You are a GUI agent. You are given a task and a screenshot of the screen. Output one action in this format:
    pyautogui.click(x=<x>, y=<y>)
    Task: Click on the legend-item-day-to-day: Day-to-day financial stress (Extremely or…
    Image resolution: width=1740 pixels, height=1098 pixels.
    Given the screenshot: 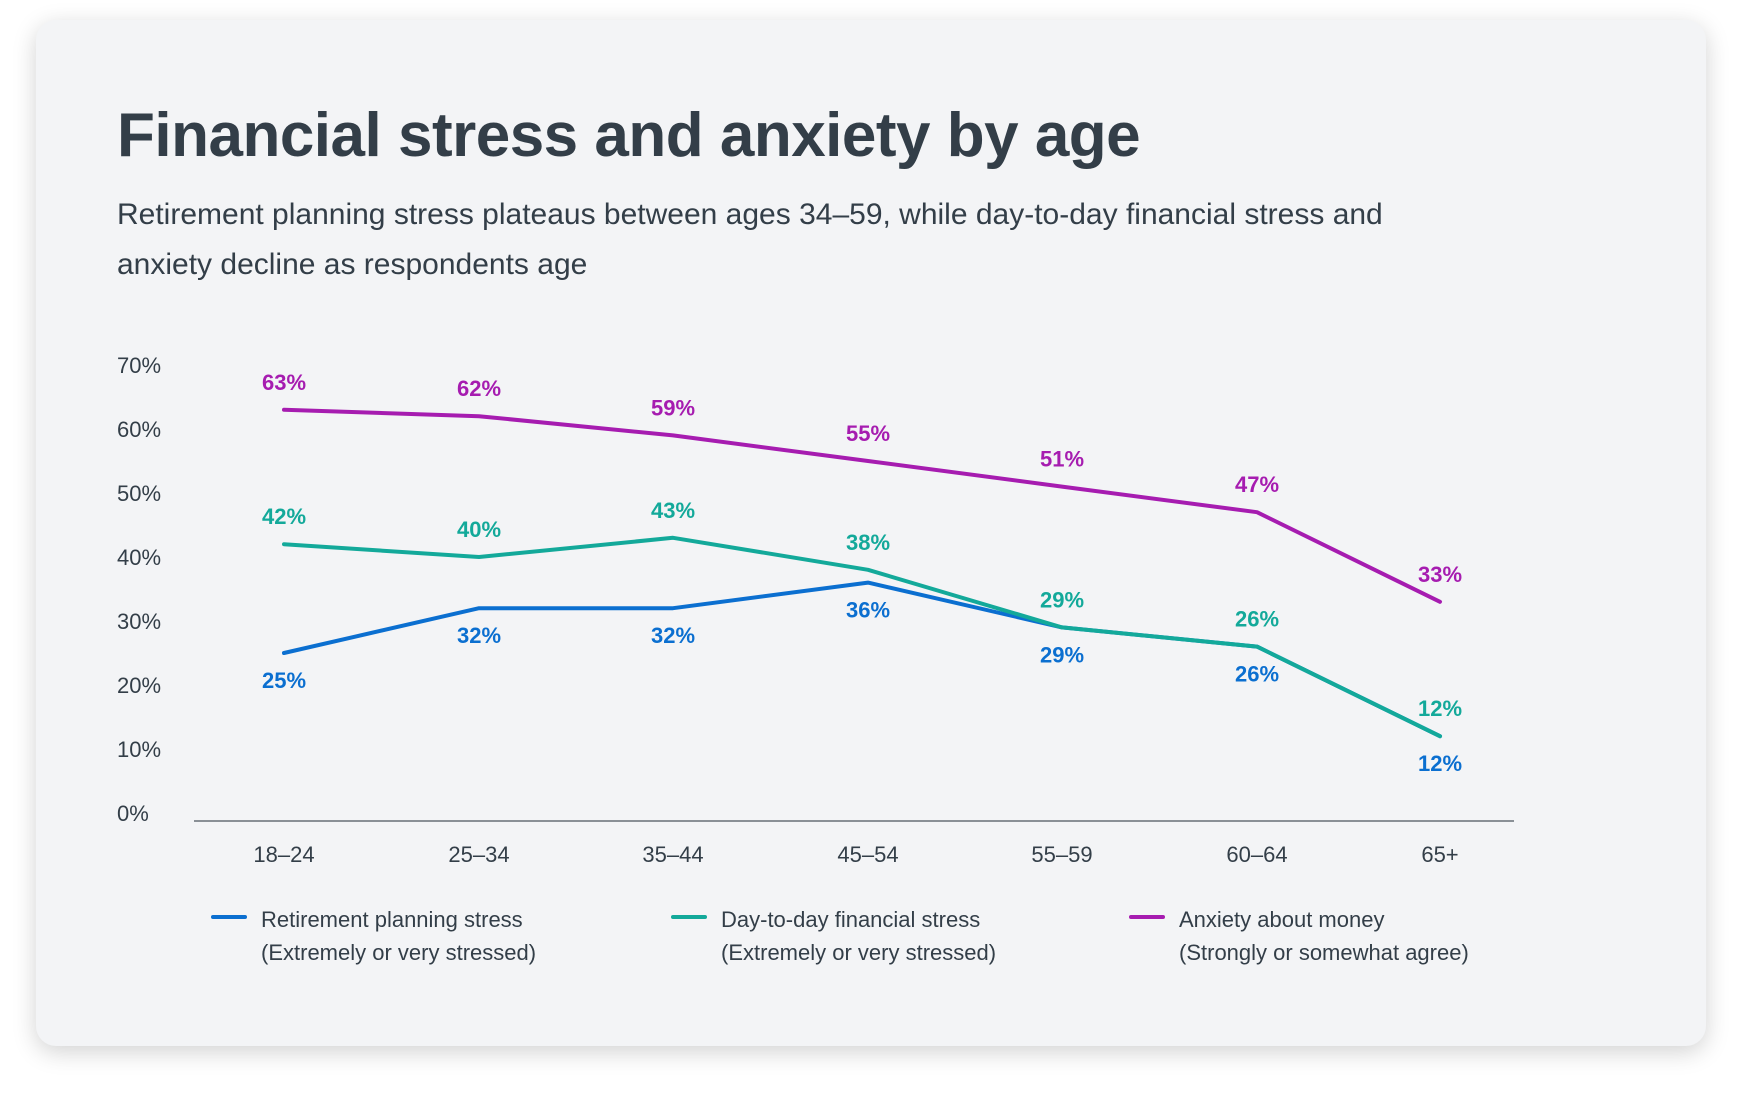 What is the action you would take?
    pyautogui.click(x=833, y=936)
    